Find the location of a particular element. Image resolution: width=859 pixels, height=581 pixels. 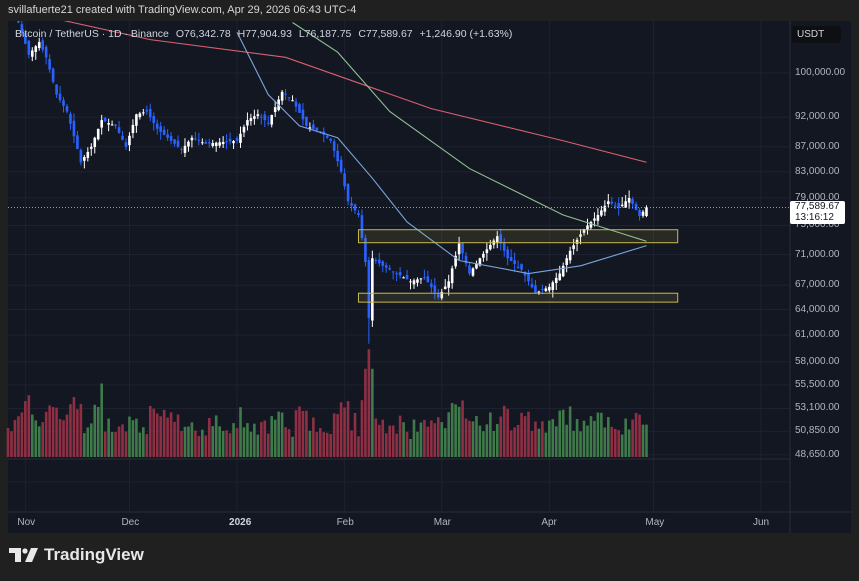

price-tick: 83,000.00 is located at coordinates (817, 171).